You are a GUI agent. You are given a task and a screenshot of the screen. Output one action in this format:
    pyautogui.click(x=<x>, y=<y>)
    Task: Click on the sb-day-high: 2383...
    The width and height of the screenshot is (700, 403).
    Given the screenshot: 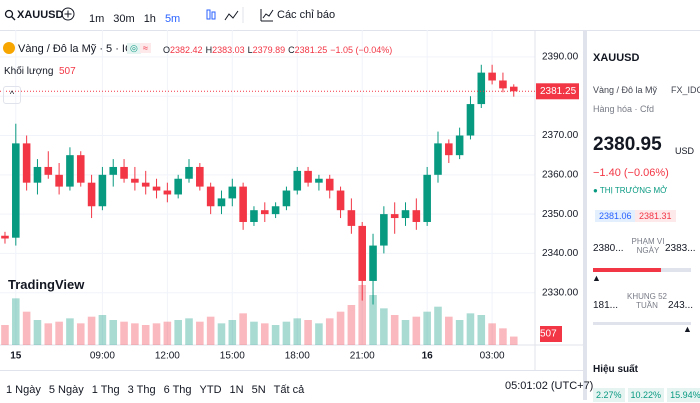 What is the action you would take?
    pyautogui.click(x=680, y=248)
    